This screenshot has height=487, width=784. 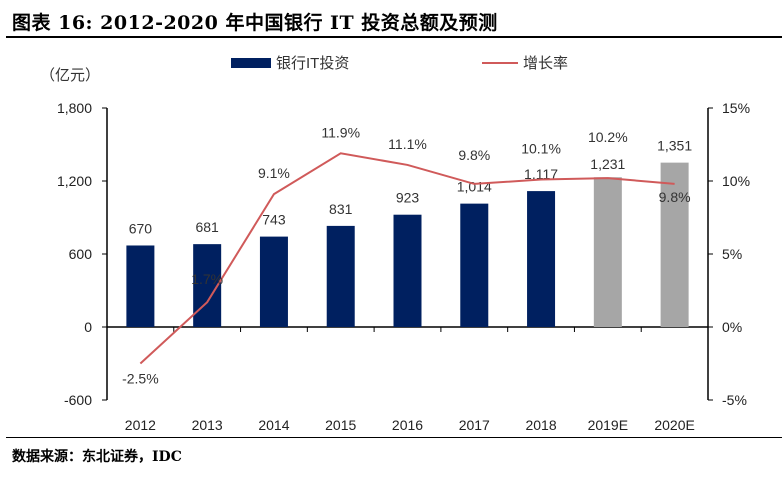 I want to click on bar-2012, so click(x=140, y=286).